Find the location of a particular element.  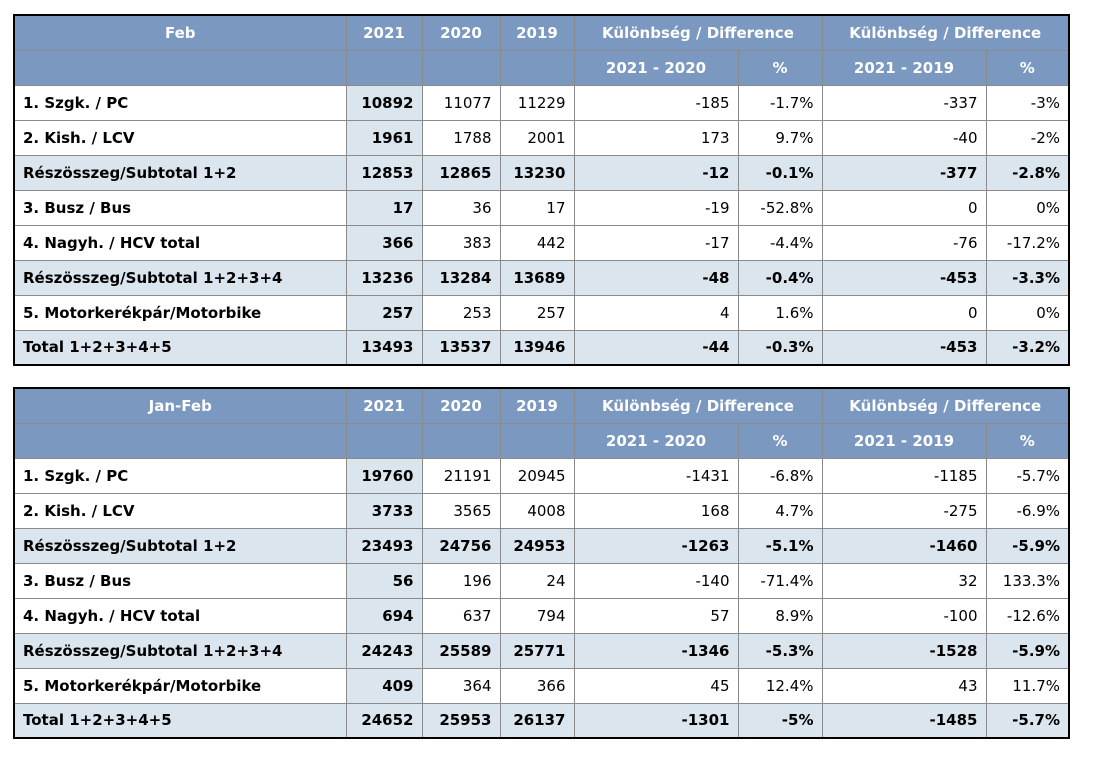

value-2021-cell: 366 is located at coordinates (384, 242).